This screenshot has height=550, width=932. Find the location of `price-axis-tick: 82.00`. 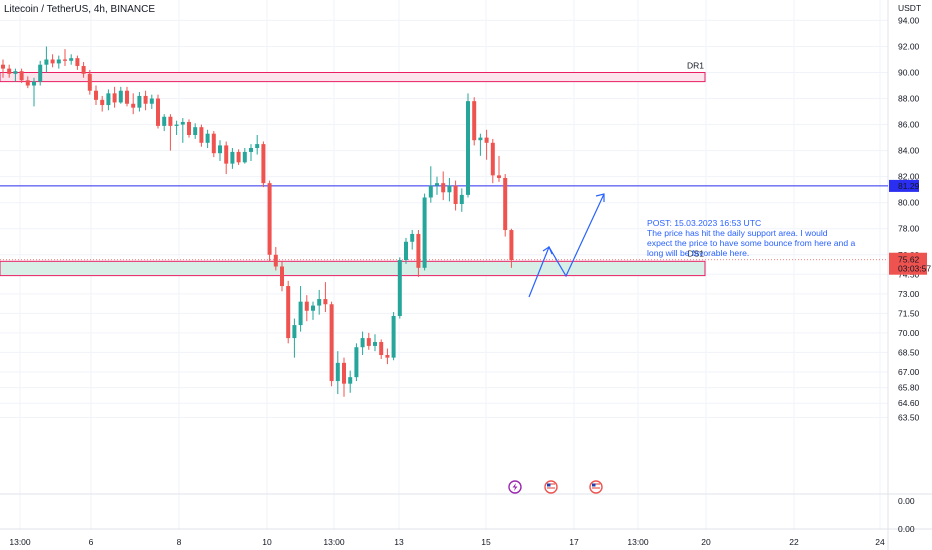

price-axis-tick: 82.00 is located at coordinates (909, 177).